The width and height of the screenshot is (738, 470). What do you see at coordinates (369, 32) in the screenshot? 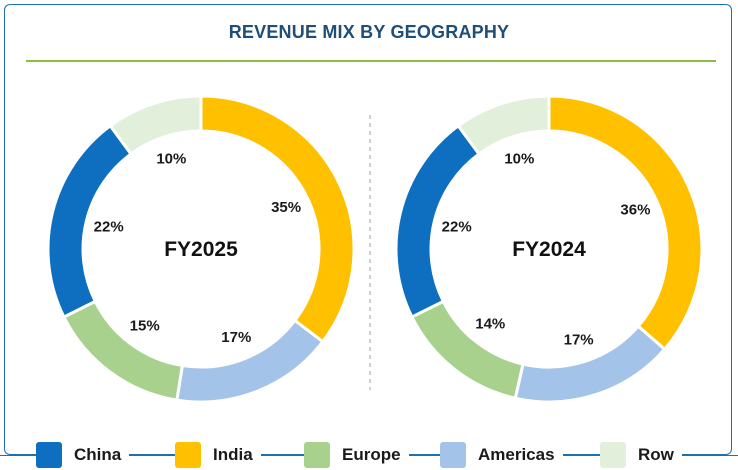
I see `chart-title: REVENUE MIX BY GEOGRAPHY` at bounding box center [369, 32].